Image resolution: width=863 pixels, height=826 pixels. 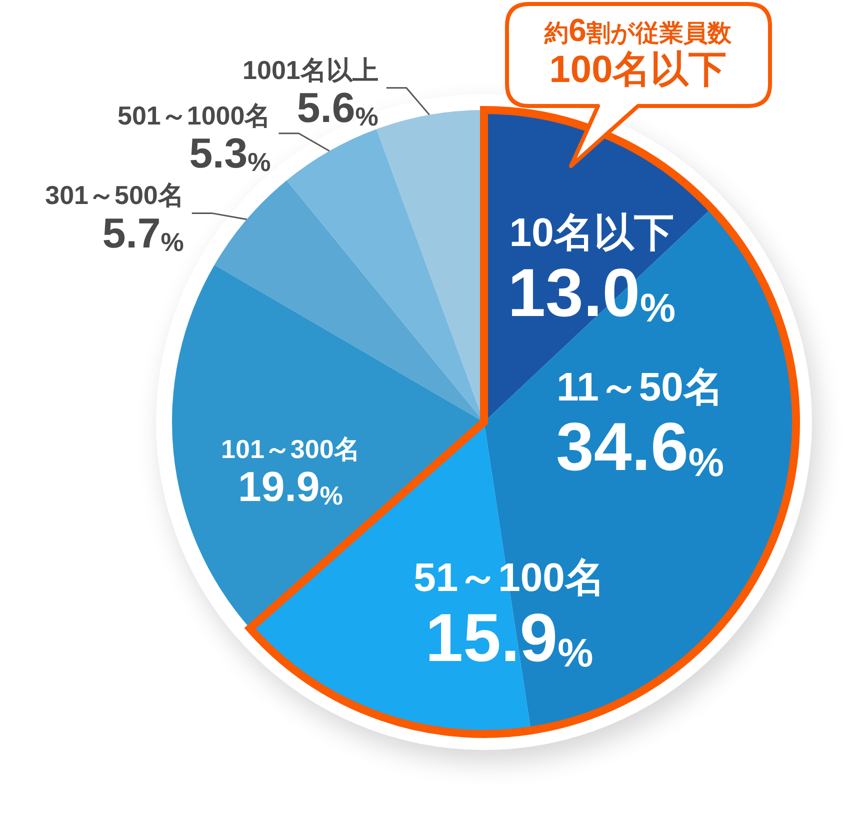 I want to click on data-label: 15.9%, so click(x=509, y=638).